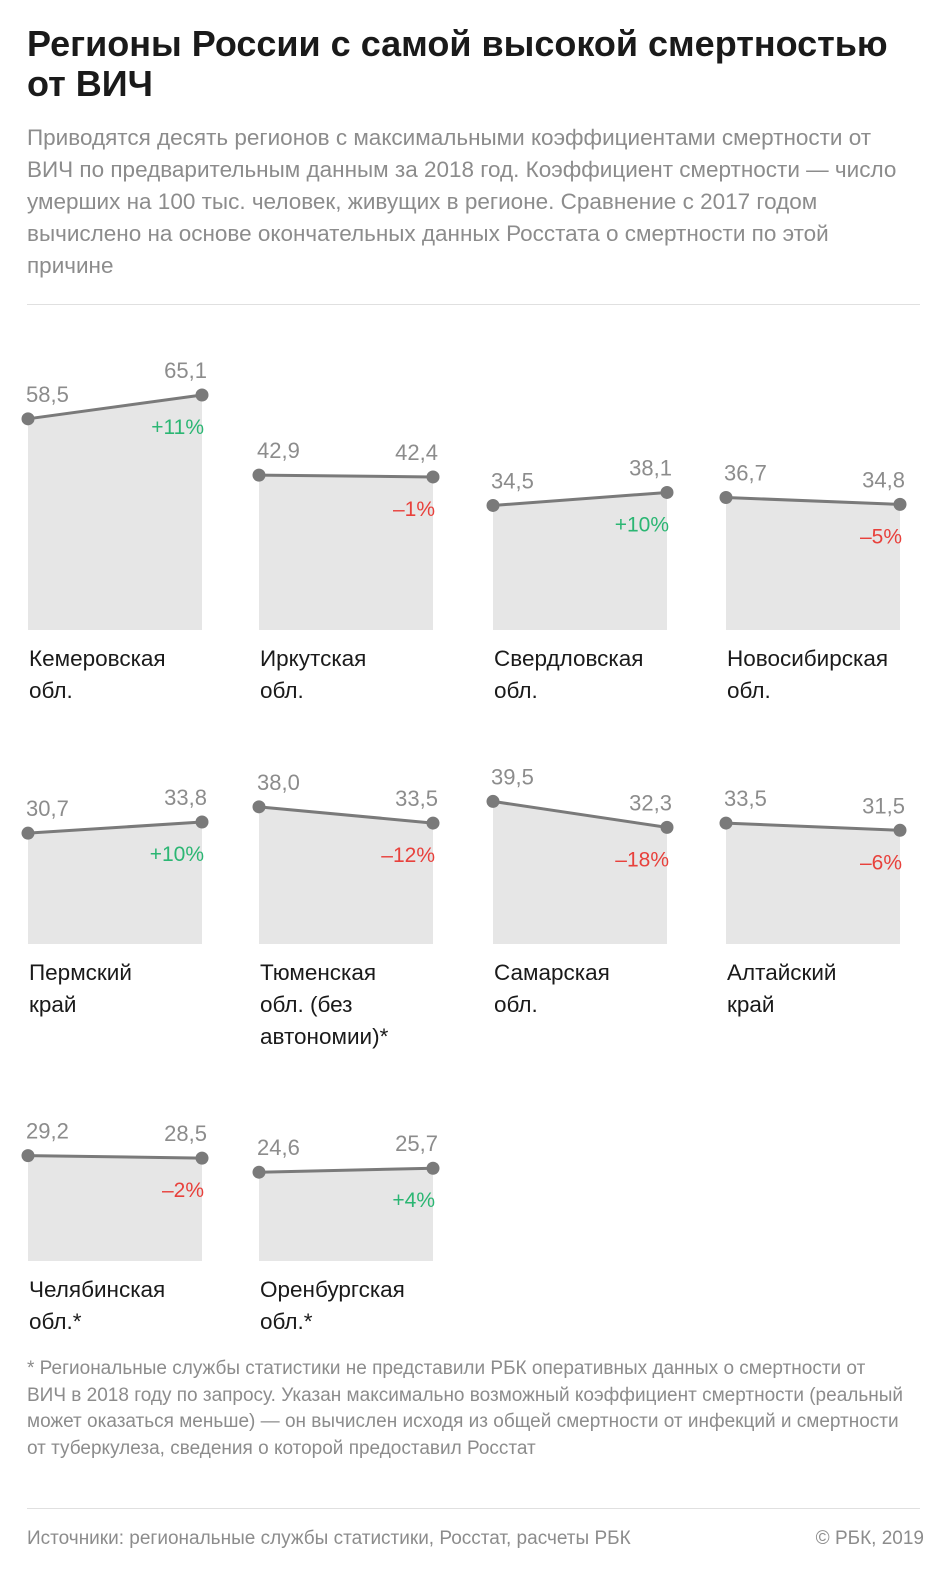 The image size is (945, 1569). I want to click on region-panel: 58,5 65,1 +11% Кемеровская обл., so click(115, 530).